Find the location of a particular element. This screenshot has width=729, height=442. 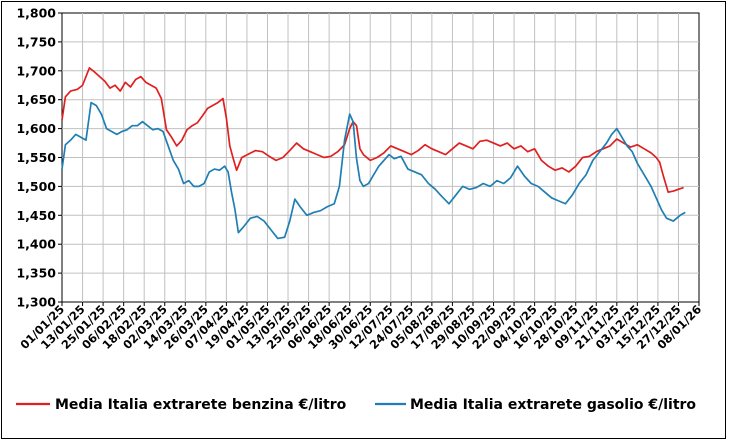

y-tick-label: 1,700 is located at coordinates (36, 70).